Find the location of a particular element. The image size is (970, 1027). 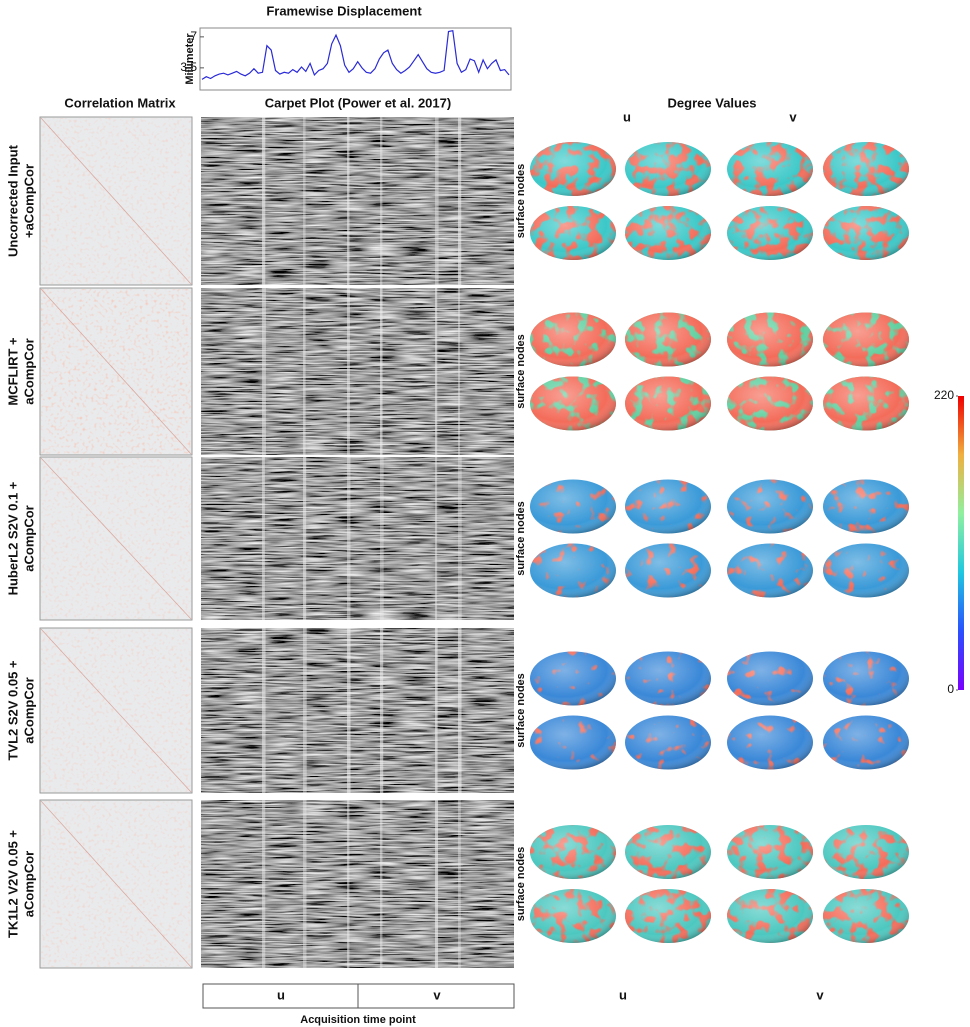

column-title: Correlation Matrix is located at coordinates (120, 102).